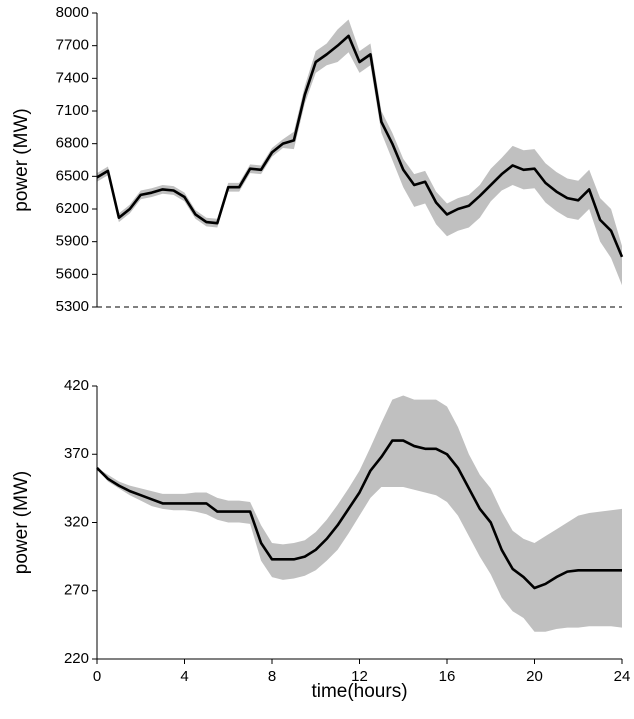 Image resolution: width=634 pixels, height=719 pixels. I want to click on x-tick-label: 8, so click(272, 676).